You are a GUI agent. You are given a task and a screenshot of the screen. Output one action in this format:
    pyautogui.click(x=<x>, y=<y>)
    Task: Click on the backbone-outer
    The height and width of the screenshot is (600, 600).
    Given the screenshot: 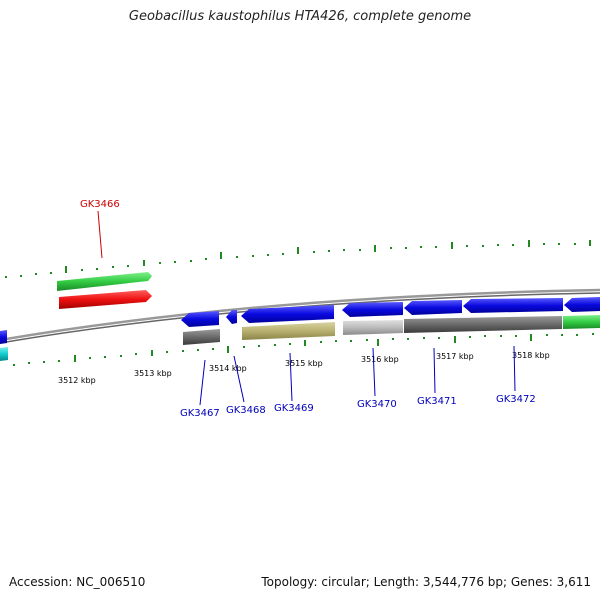 What is the action you would take?
    pyautogui.click(x=300, y=315)
    